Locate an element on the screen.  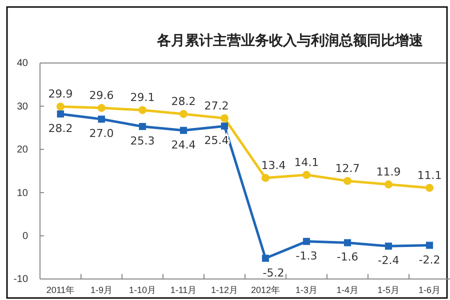
y-tick-label: 10 is located at coordinates (22, 193).